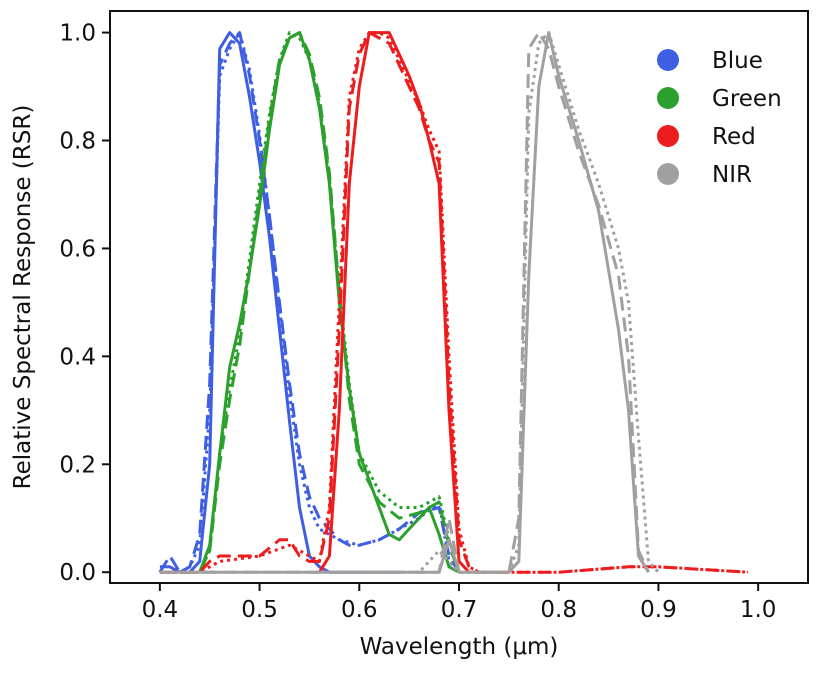 This screenshot has width=818, height=674. Describe the element at coordinates (23, 297) in the screenshot. I see `y-axis-label: Relative Spectral Response (RSR)` at that location.